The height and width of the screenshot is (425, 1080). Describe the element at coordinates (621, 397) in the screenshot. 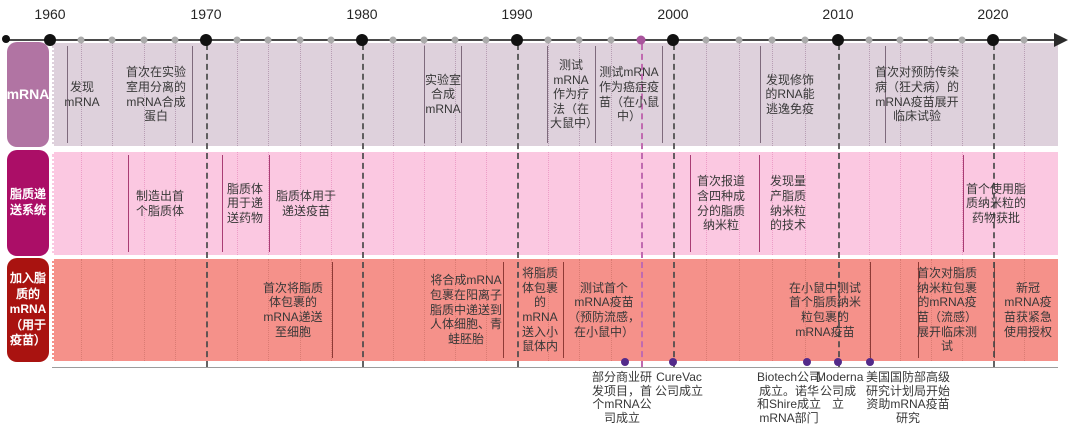

I see `footnote-text: 部分商业研发项目，首个mRNA公司成立` at that location.